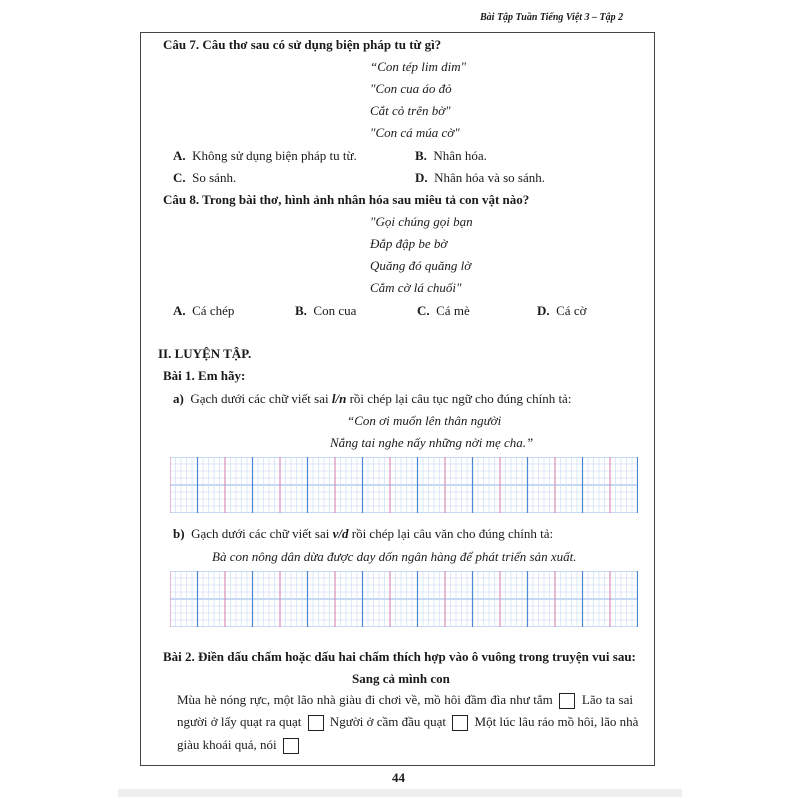 This screenshot has width=800, height=800. What do you see at coordinates (460, 155) in the screenshot?
I see `option-text: Nhân hóa.` at bounding box center [460, 155].